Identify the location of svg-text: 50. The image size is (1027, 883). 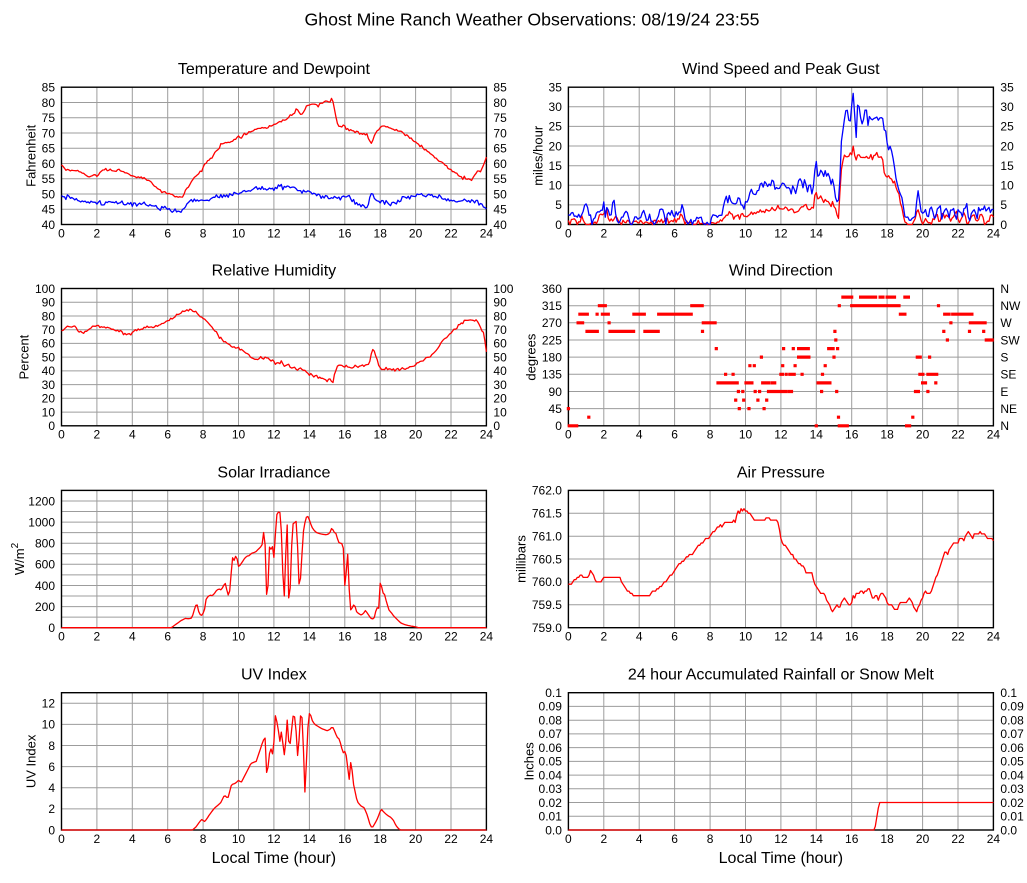
(500, 357).